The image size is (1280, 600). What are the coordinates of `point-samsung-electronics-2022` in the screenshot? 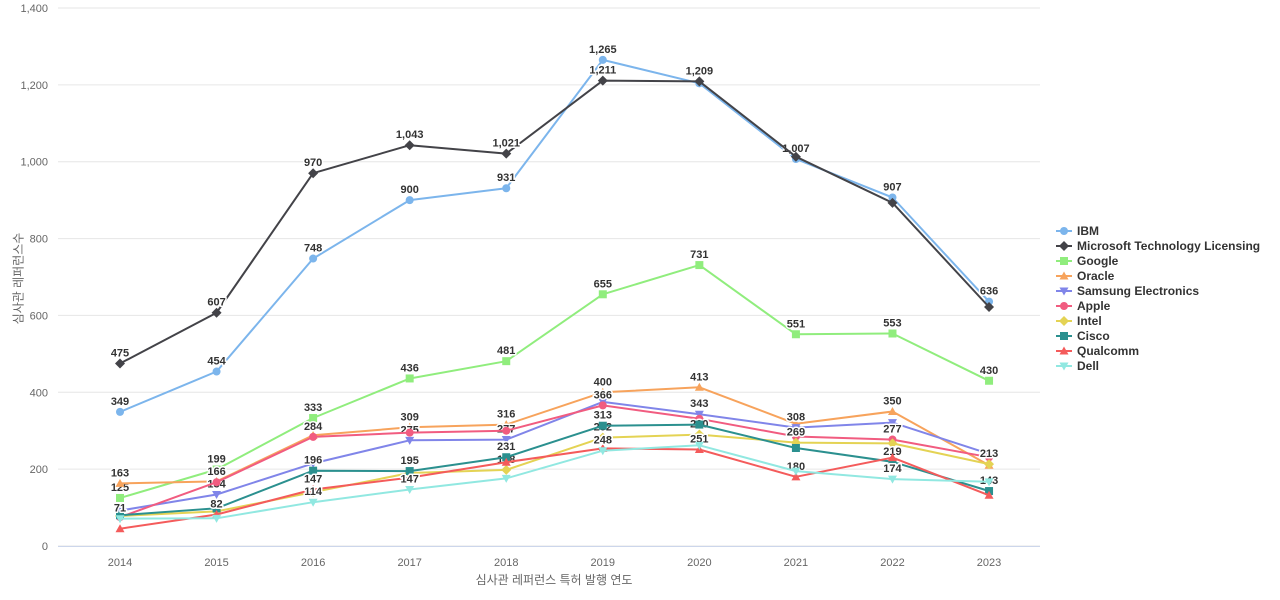 It's located at (892, 423).